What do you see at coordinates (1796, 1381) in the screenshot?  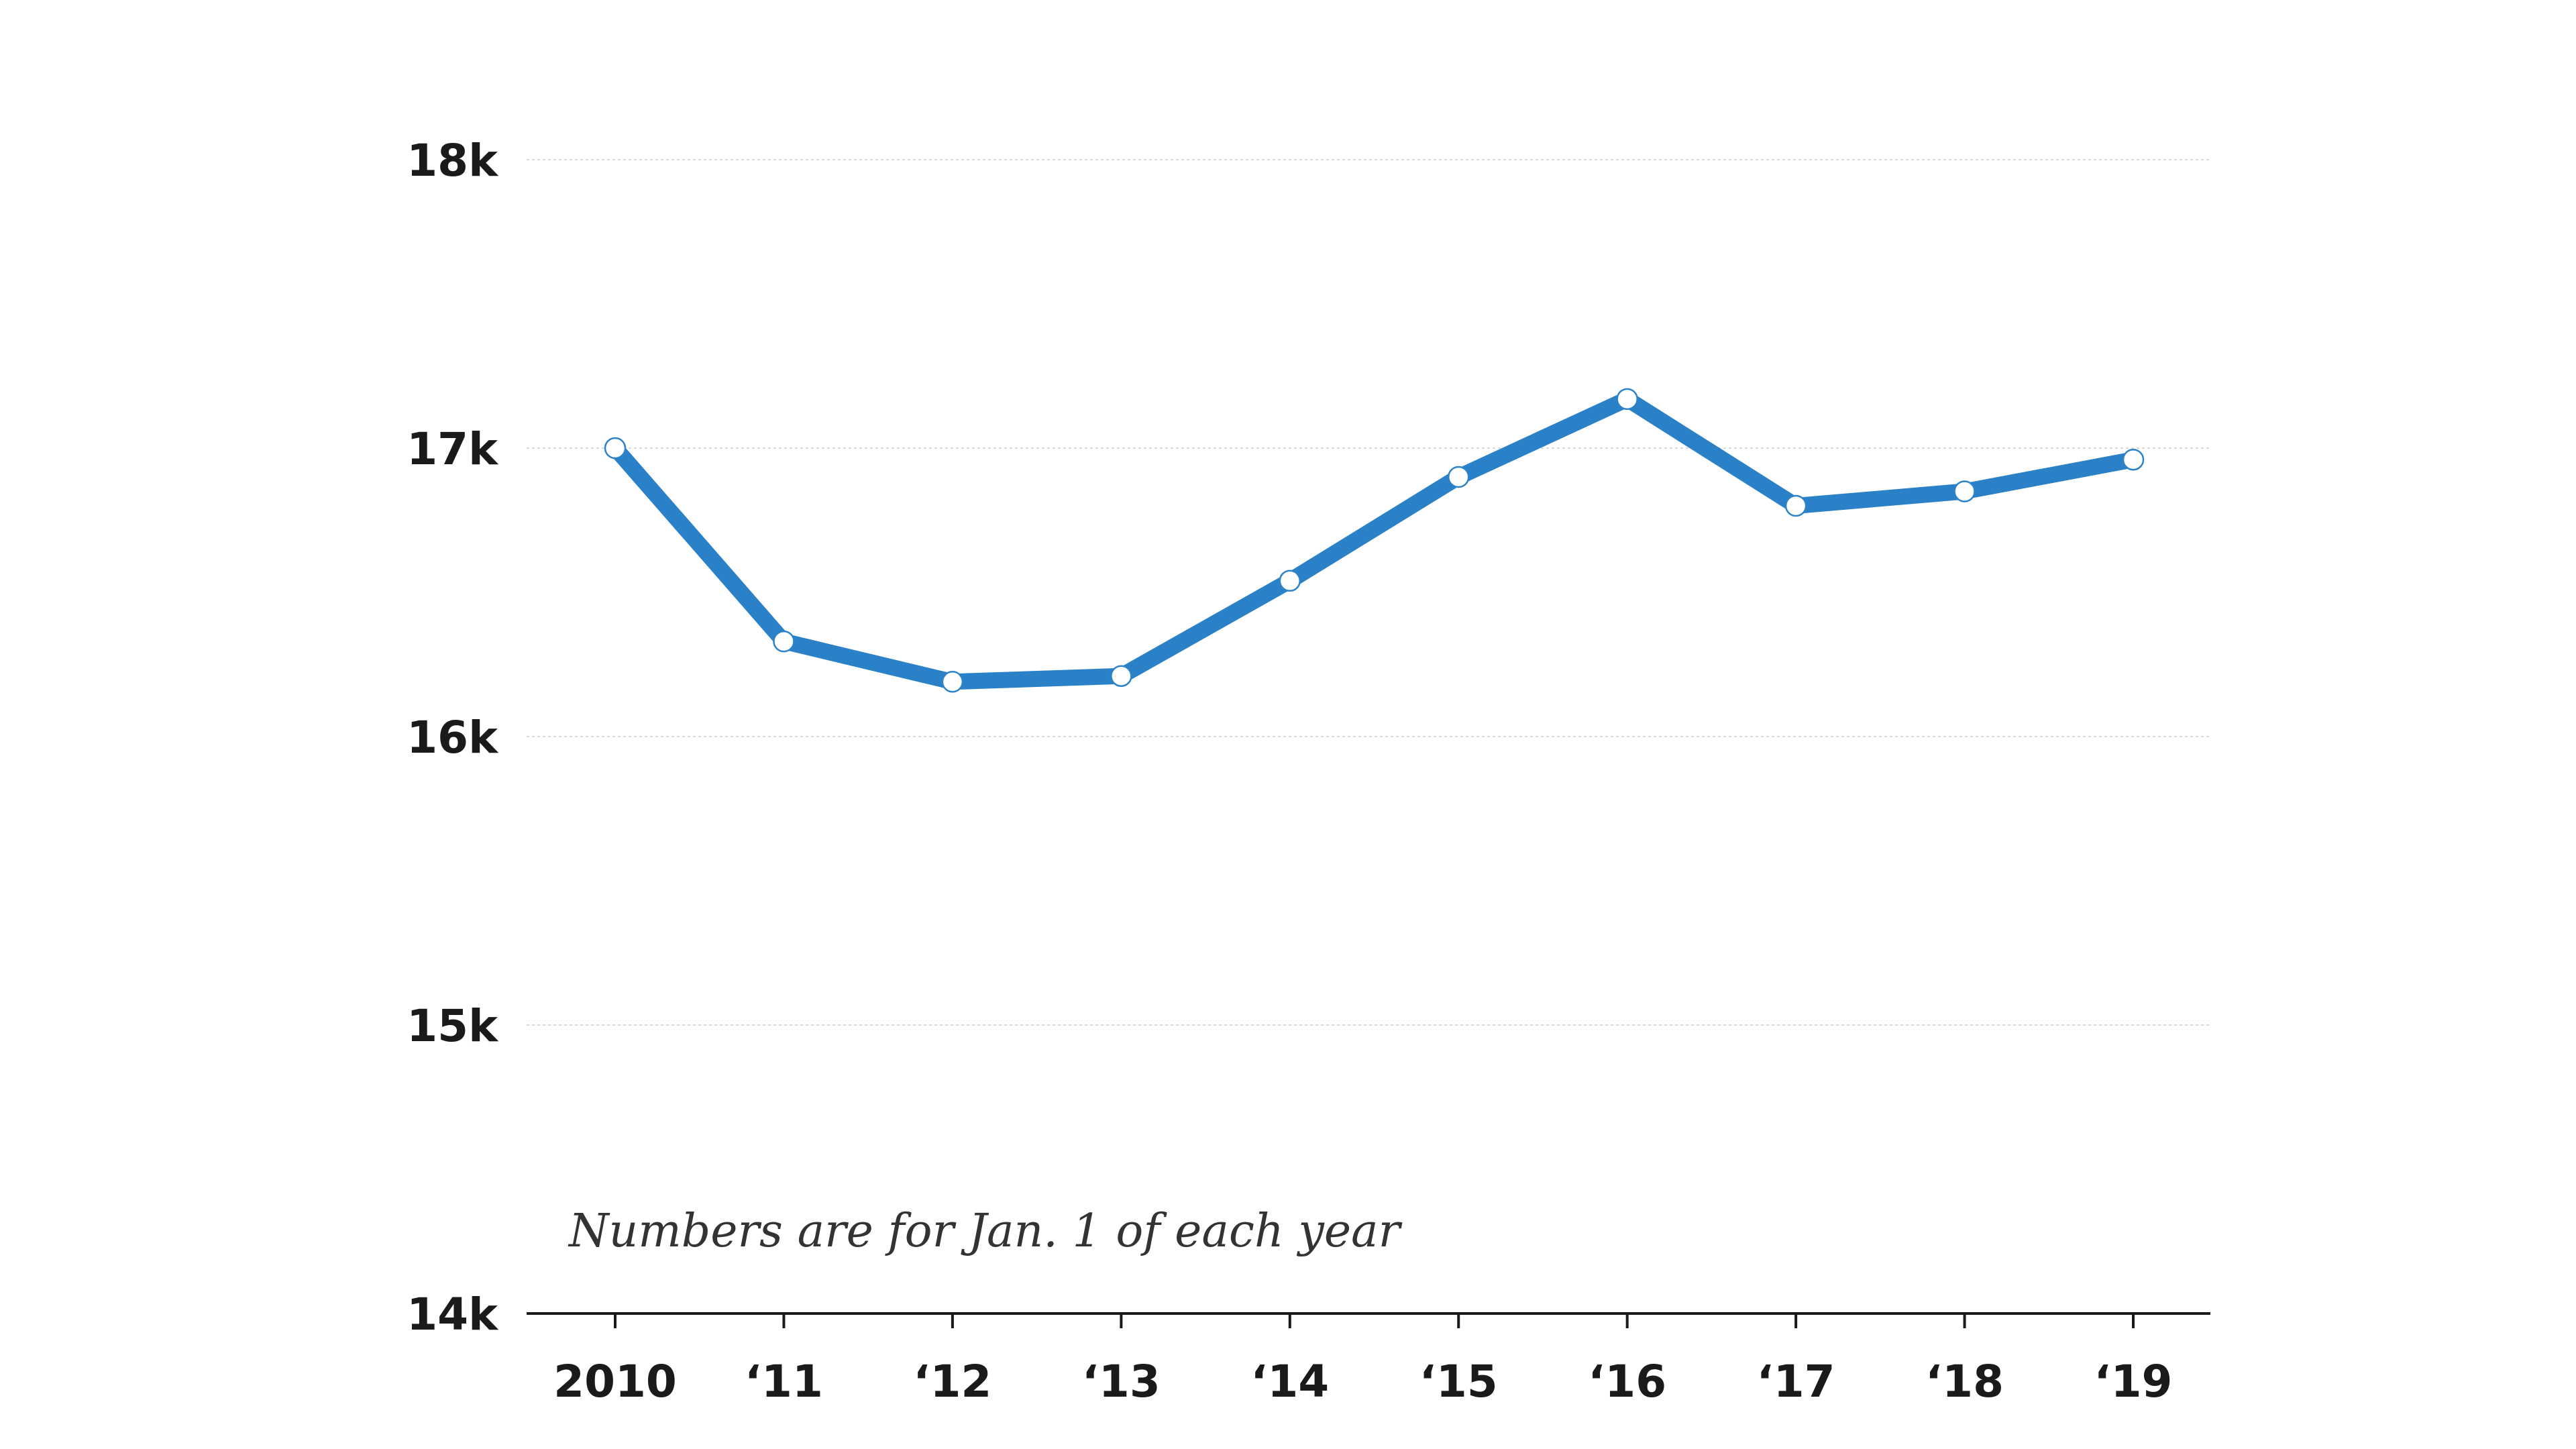 I see `x-tick-label: ‘17` at bounding box center [1796, 1381].